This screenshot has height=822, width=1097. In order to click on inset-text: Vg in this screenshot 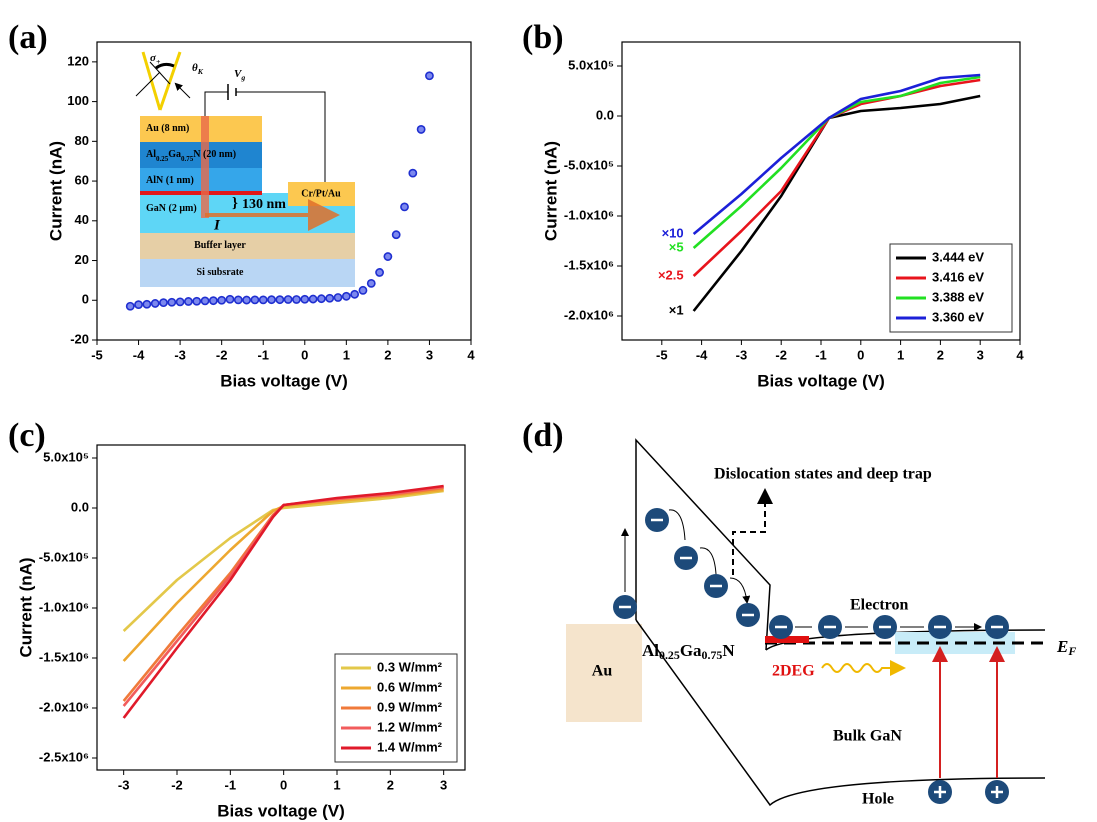, I will do `click(239, 75)`.